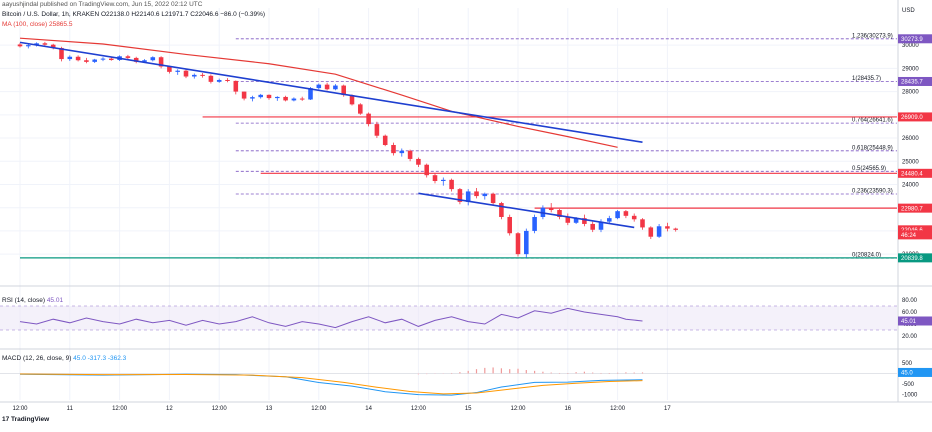 The width and height of the screenshot is (932, 432). I want to click on time-tick-label: 14, so click(368, 409).